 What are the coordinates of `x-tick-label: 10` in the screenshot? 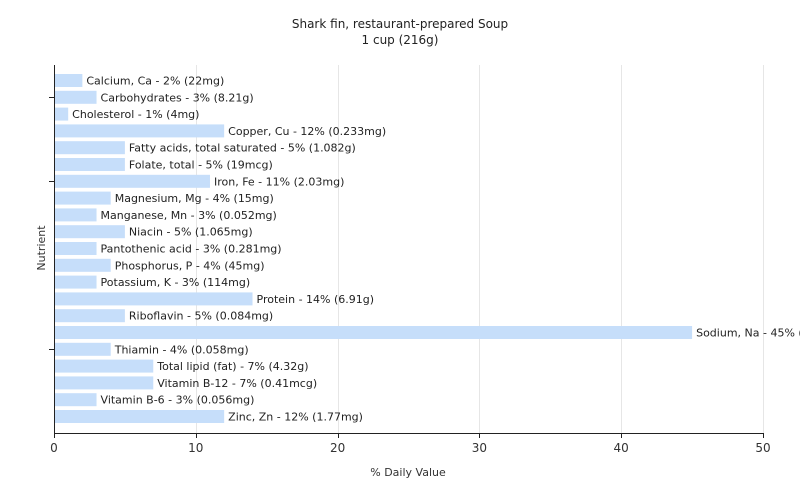 It's located at (195, 448).